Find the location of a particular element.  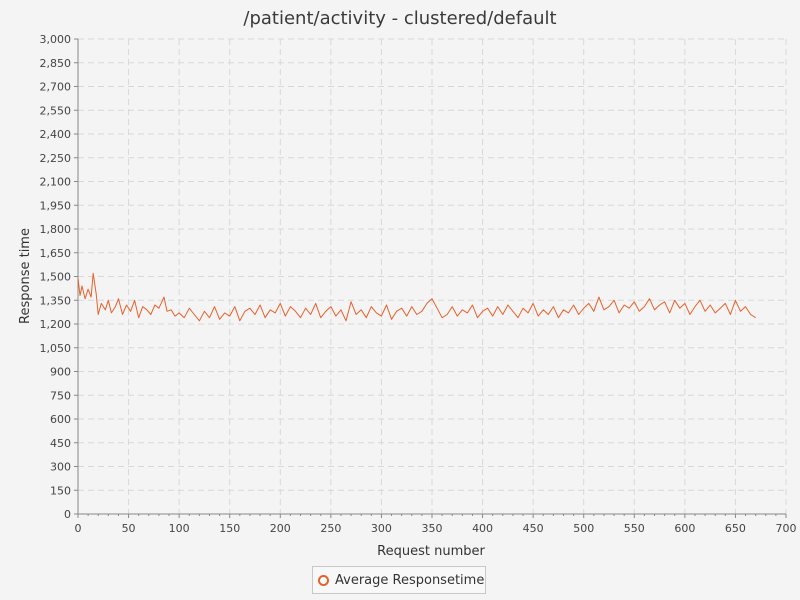

y-tick-label: 2,250 is located at coordinates (56, 158).